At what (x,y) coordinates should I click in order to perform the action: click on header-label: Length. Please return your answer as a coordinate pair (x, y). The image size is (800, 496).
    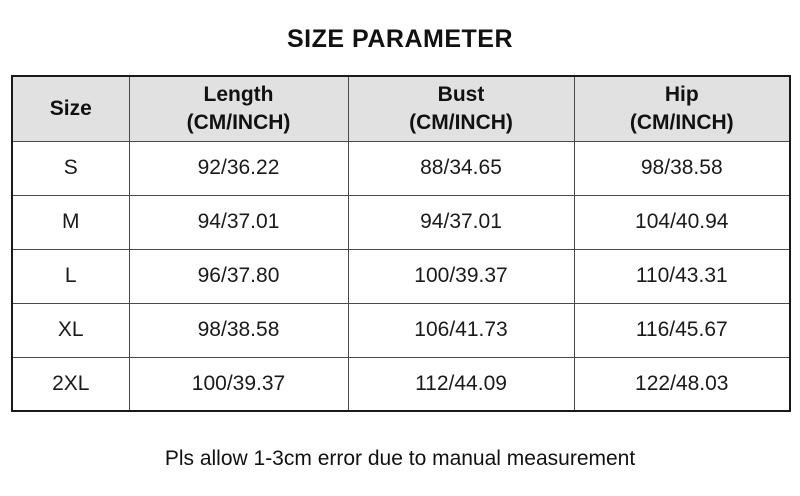
    Looking at the image, I should click on (238, 95).